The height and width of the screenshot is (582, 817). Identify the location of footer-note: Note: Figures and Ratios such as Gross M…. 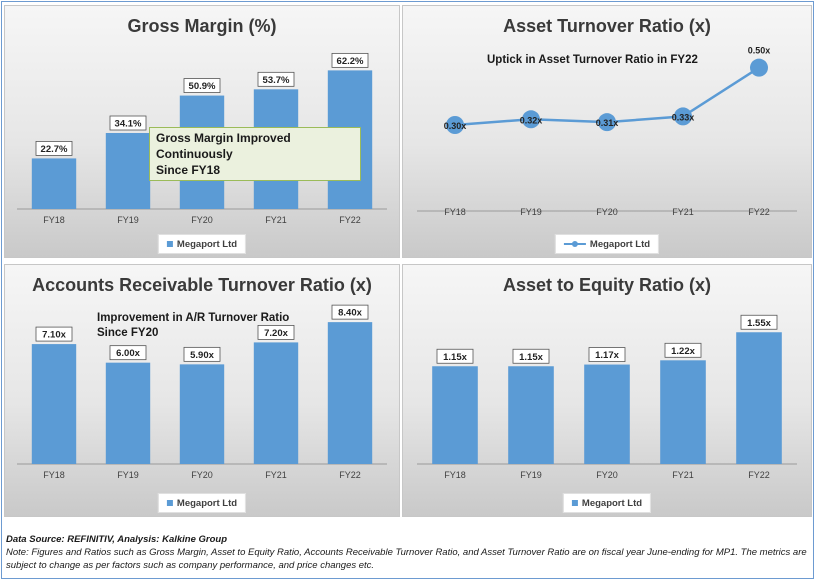
(406, 559).